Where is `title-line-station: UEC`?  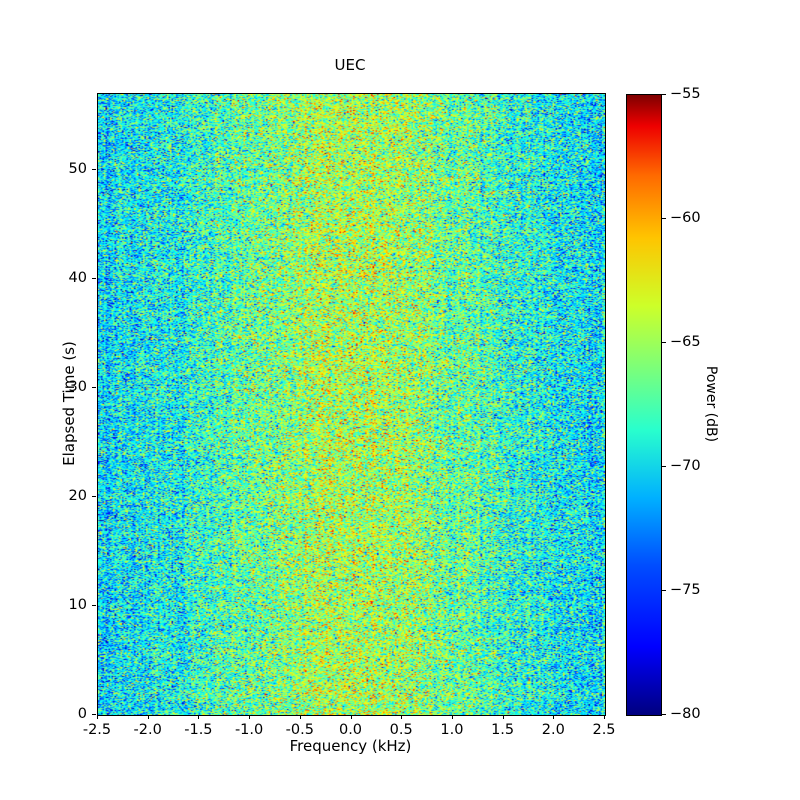 title-line-station: UEC is located at coordinates (350, 65).